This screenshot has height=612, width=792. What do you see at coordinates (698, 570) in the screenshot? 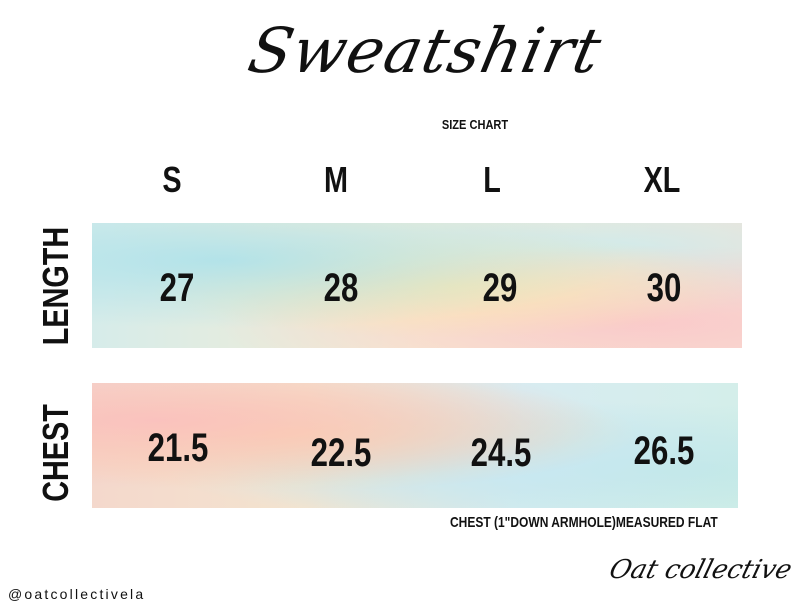
I see `brand-logo: Oat collective` at bounding box center [698, 570].